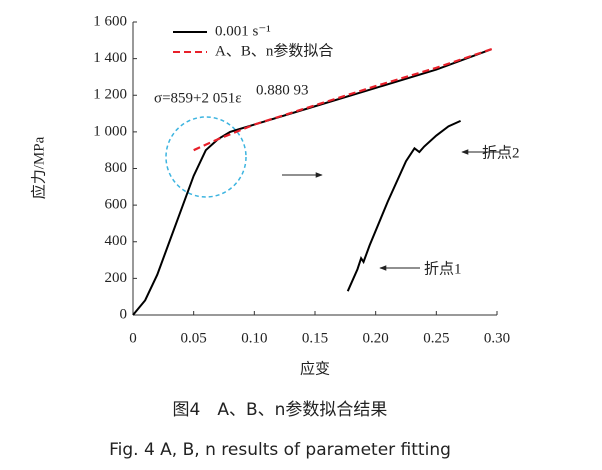  What do you see at coordinates (124, 314) in the screenshot?
I see `y-tick-label: 0` at bounding box center [124, 314].